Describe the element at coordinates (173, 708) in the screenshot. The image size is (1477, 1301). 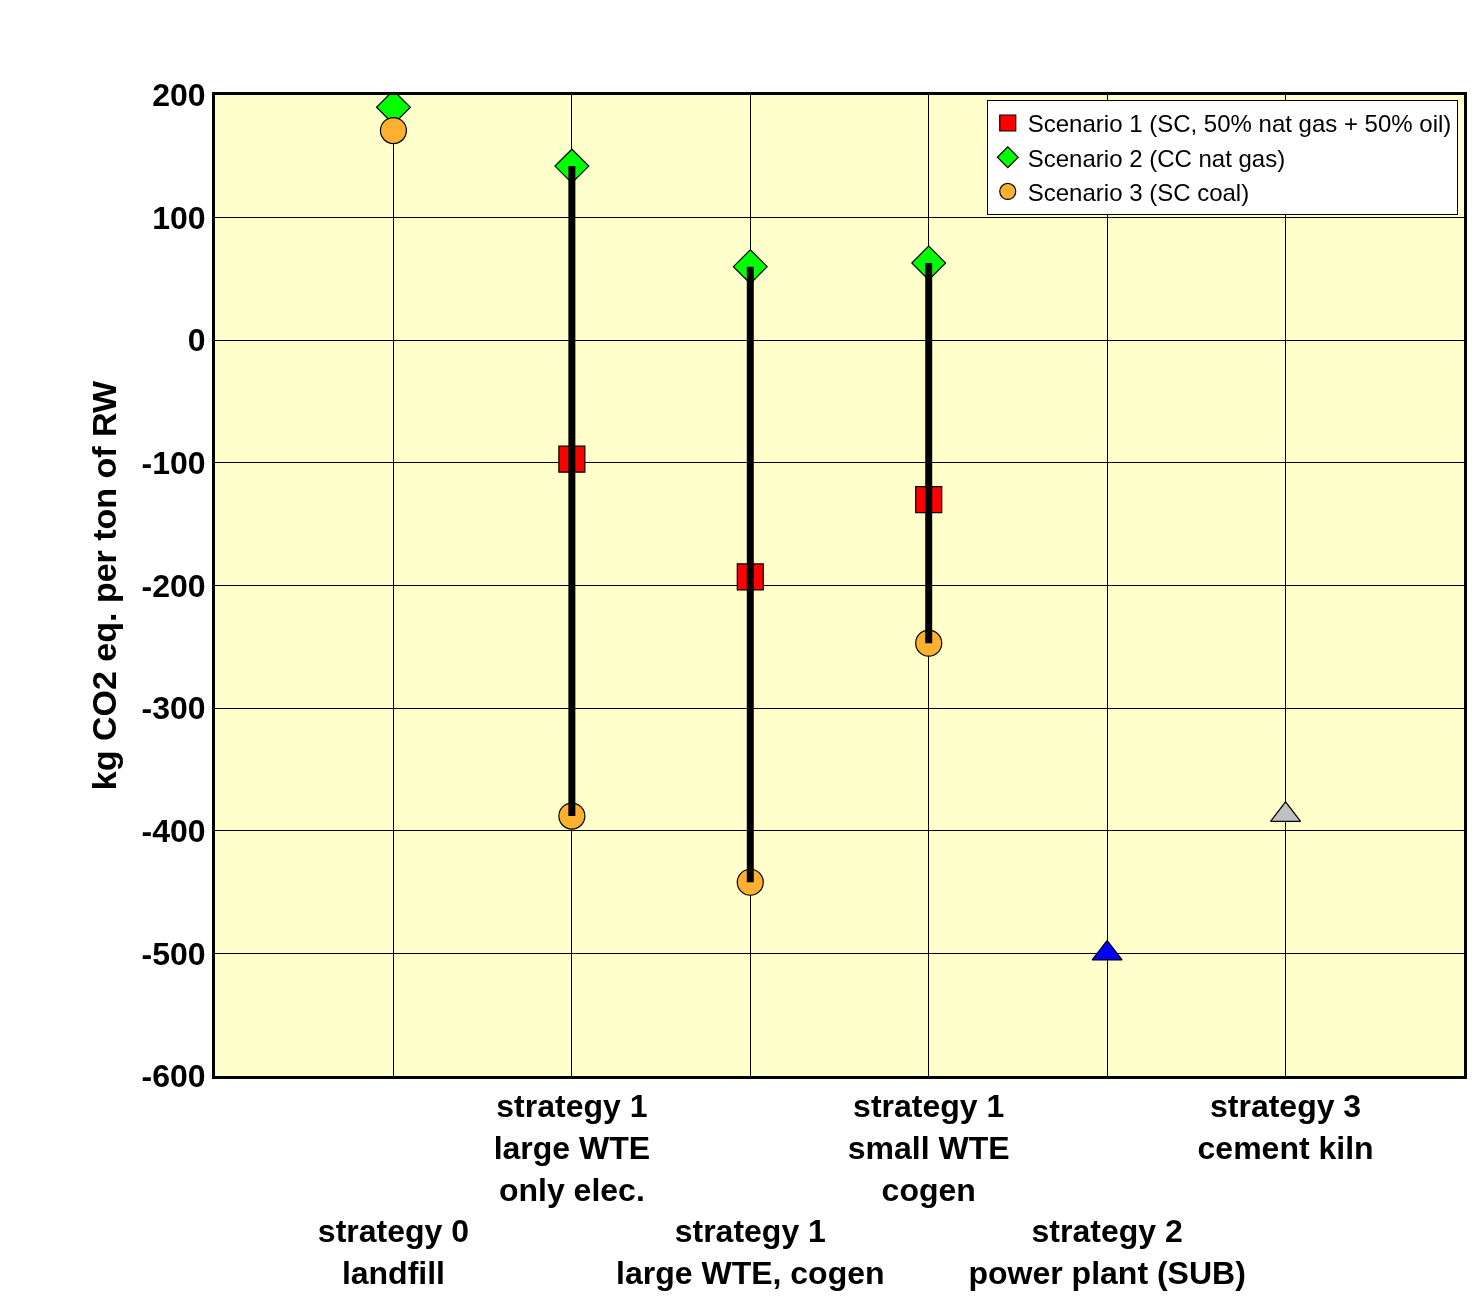
I see `y-tick-label: -300` at that location.